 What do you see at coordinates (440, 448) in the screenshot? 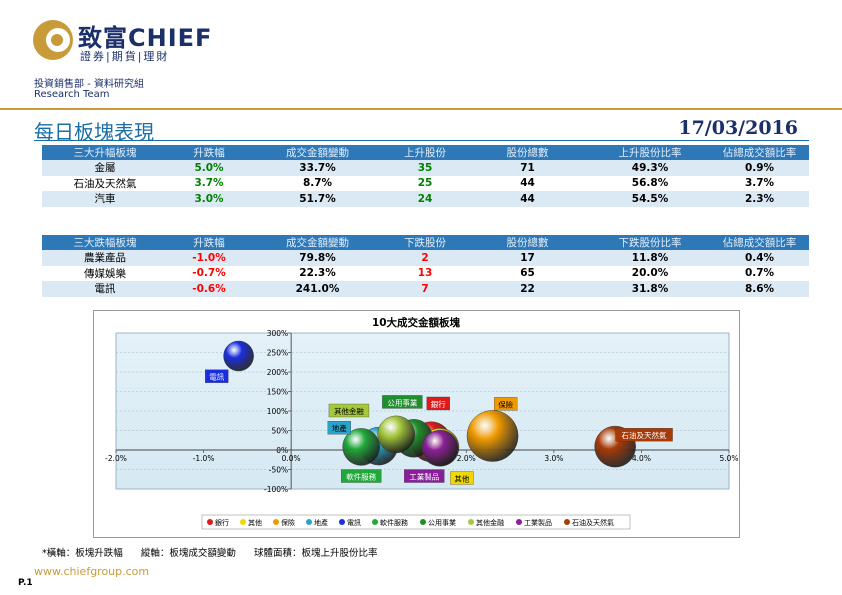
I see `bubble-工業製品` at bounding box center [440, 448].